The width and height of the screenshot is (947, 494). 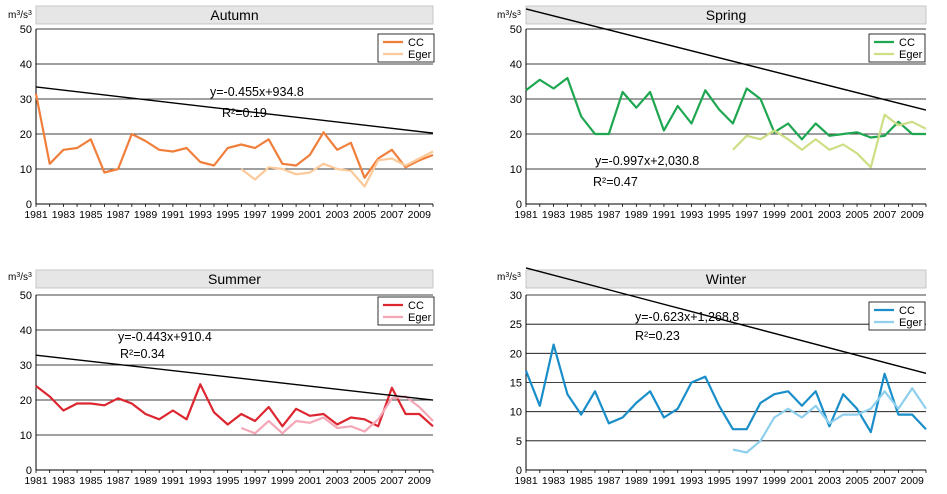 What do you see at coordinates (516, 296) in the screenshot?
I see `winter-ytick-label: 30` at bounding box center [516, 296].